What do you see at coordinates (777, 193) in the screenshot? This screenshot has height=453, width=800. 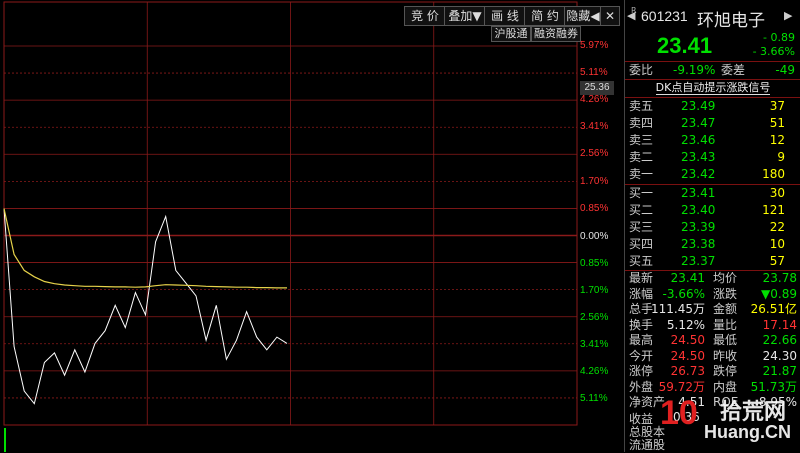 I see `bid-volume: 30` at bounding box center [777, 193].